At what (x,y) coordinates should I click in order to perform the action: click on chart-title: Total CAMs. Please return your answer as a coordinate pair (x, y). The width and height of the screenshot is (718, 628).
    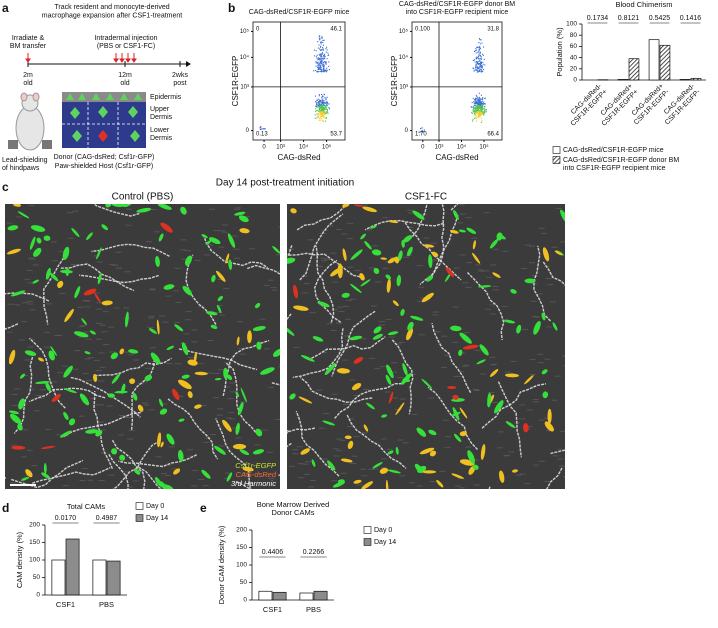
    Looking at the image, I should click on (86, 506).